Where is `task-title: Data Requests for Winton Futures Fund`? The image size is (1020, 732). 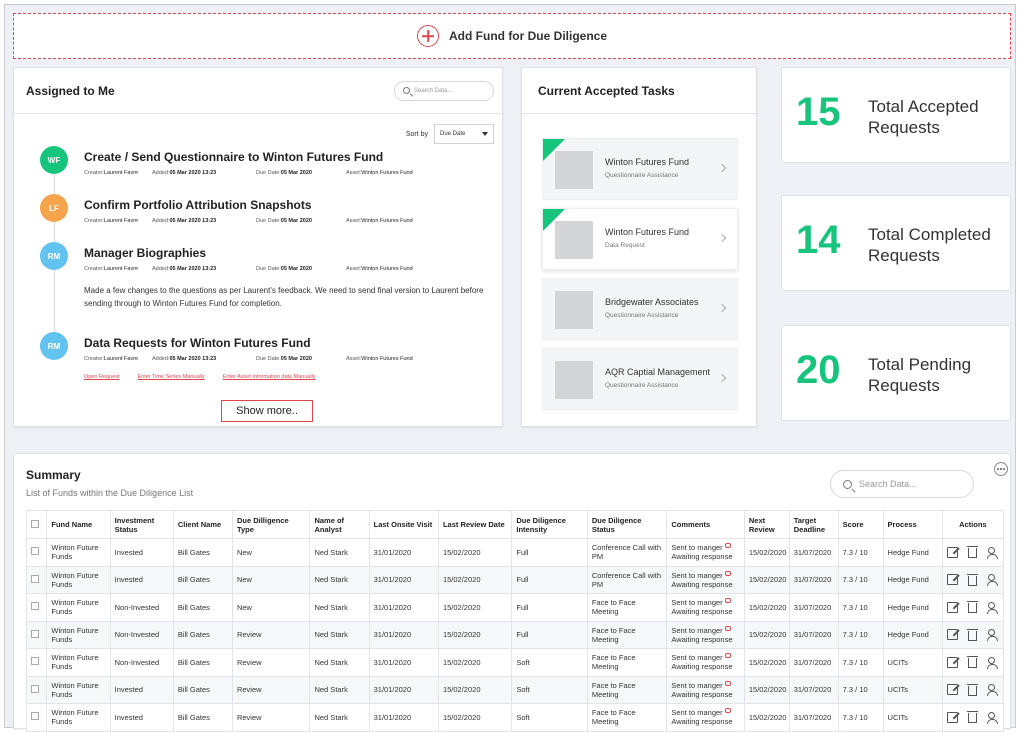 task-title: Data Requests for Winton Futures Fund is located at coordinates (197, 343).